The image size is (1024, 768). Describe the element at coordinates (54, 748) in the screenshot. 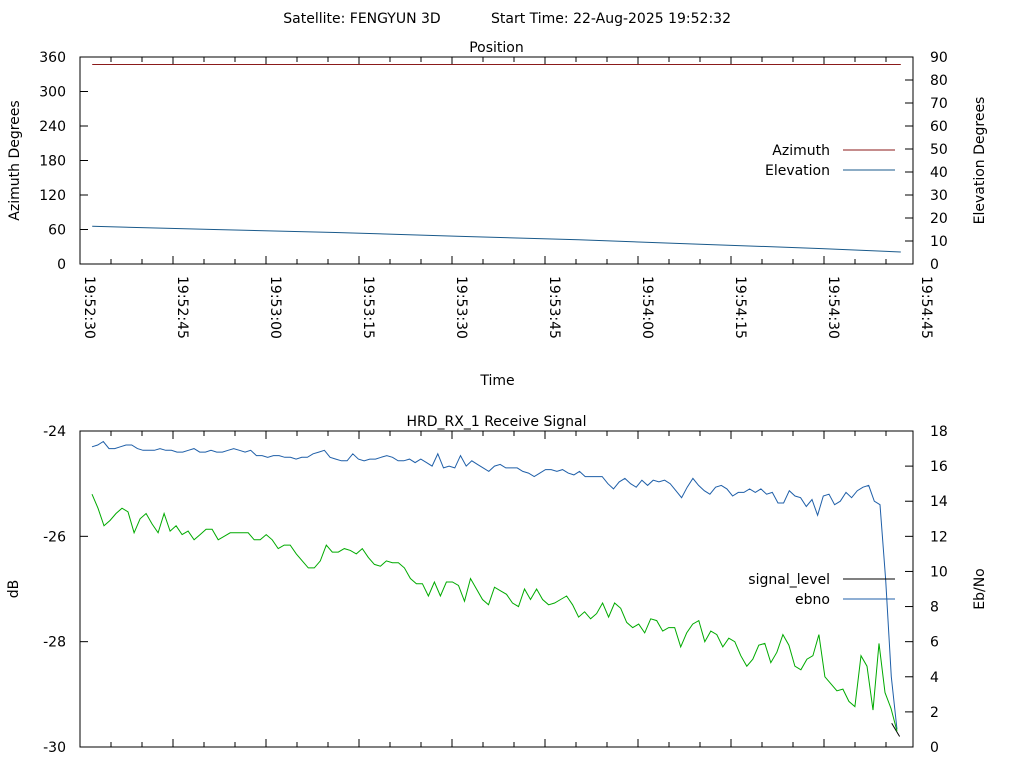

I see `left-tick-label: -30` at that location.